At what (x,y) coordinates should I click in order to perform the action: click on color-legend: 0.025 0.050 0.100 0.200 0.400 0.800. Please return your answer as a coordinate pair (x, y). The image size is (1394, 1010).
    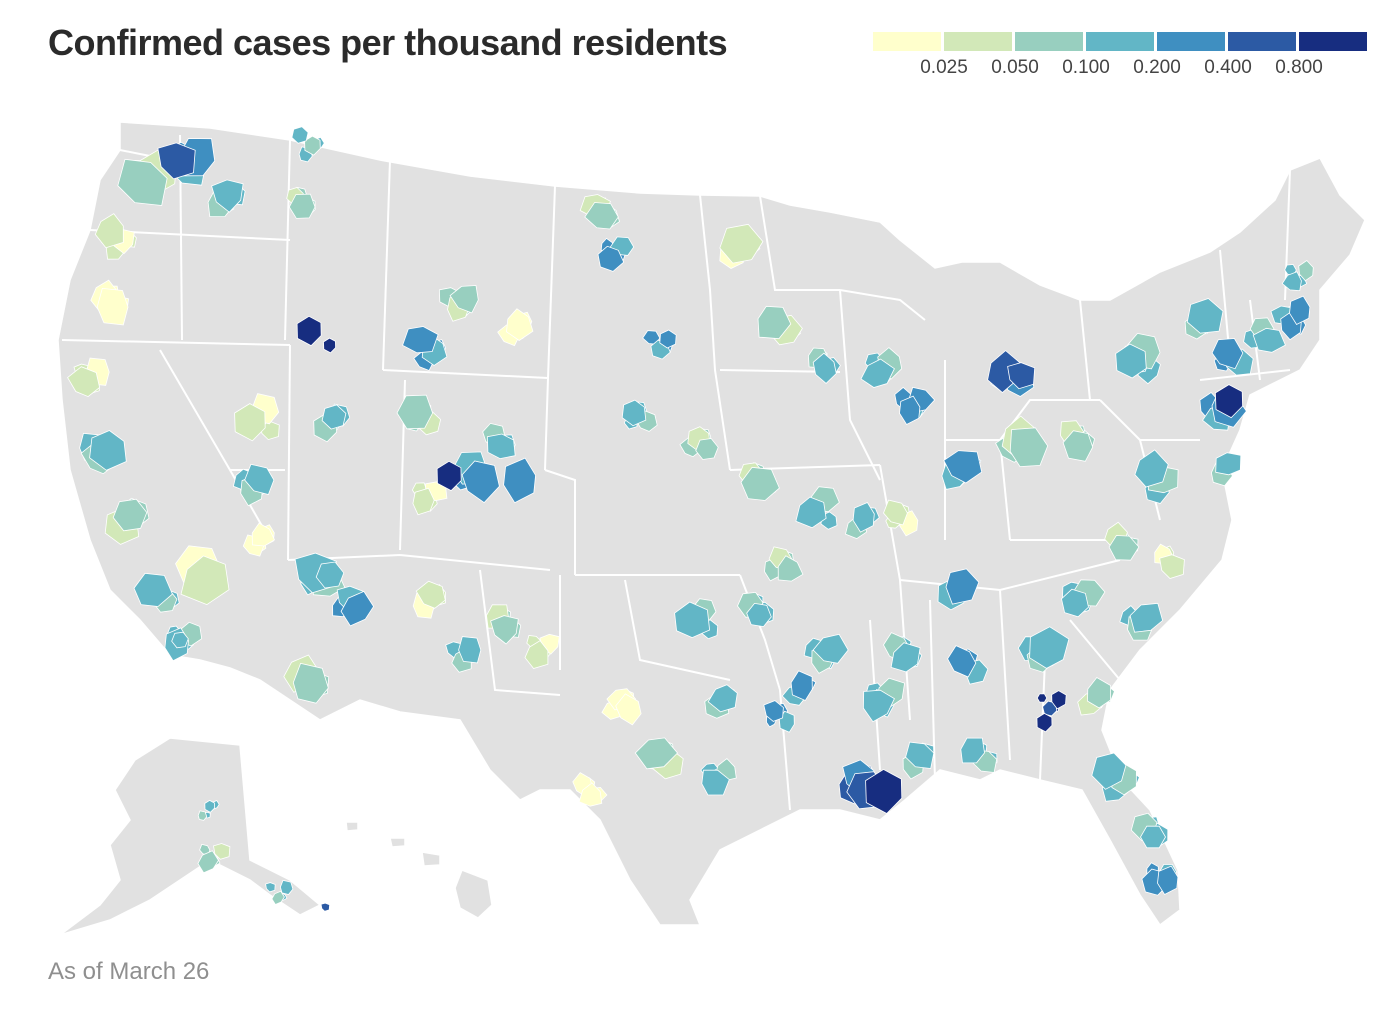
    Looking at the image, I should click on (1120, 57).